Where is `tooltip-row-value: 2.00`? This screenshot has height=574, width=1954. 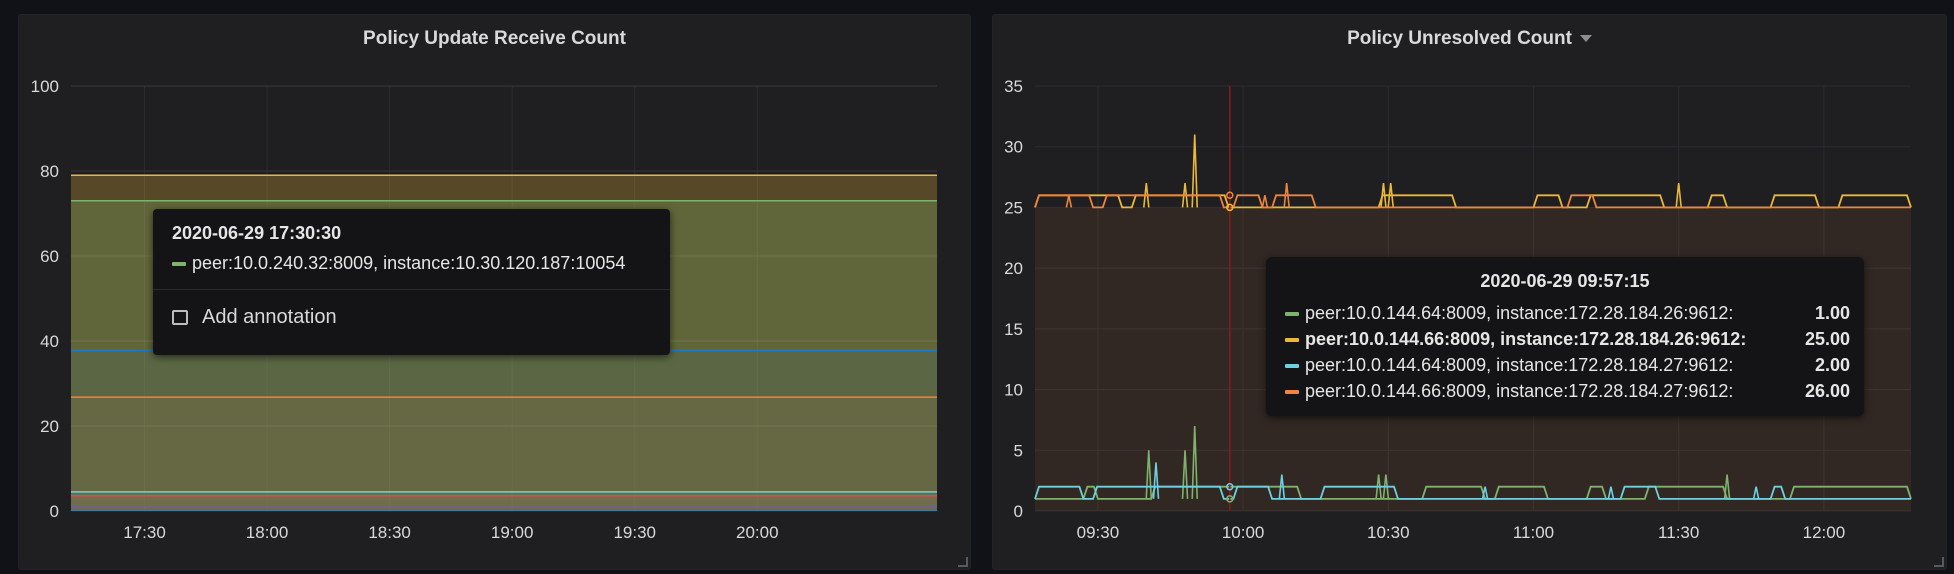
tooltip-row-value: 2.00 is located at coordinates (1832, 365).